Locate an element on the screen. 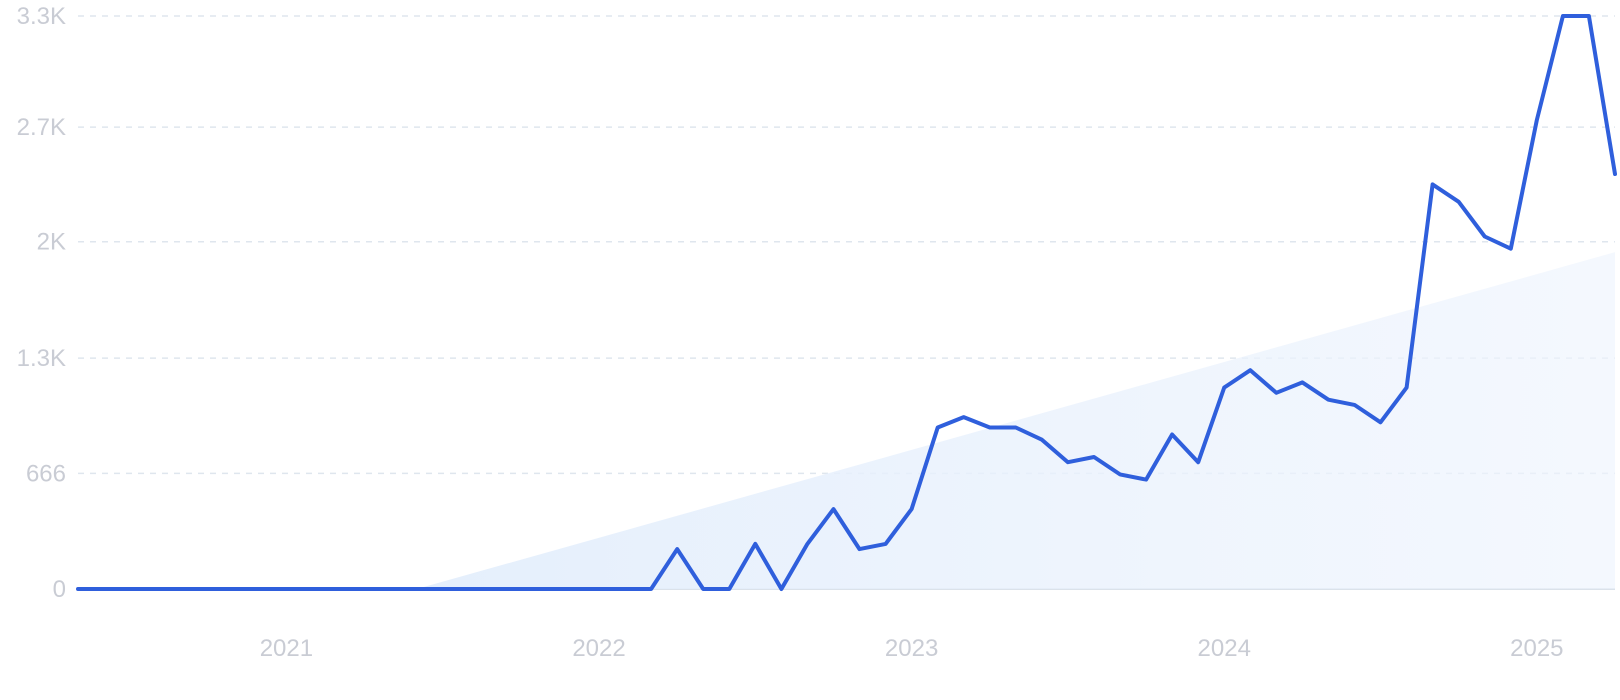 The image size is (1620, 700). x-tick-label: 2021 is located at coordinates (286, 648).